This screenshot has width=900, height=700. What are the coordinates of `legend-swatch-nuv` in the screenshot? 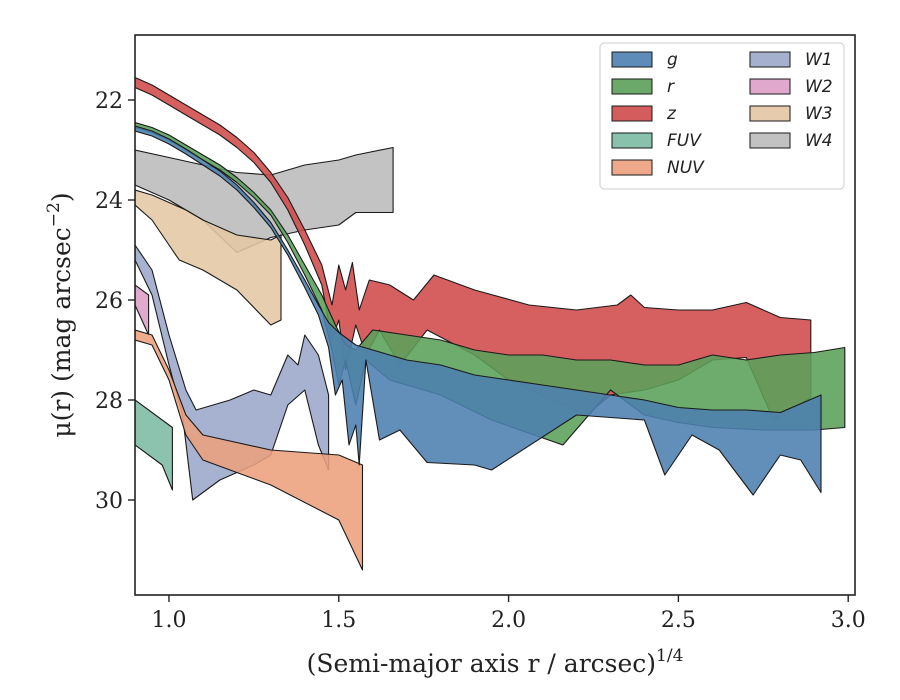 It's located at (632, 167).